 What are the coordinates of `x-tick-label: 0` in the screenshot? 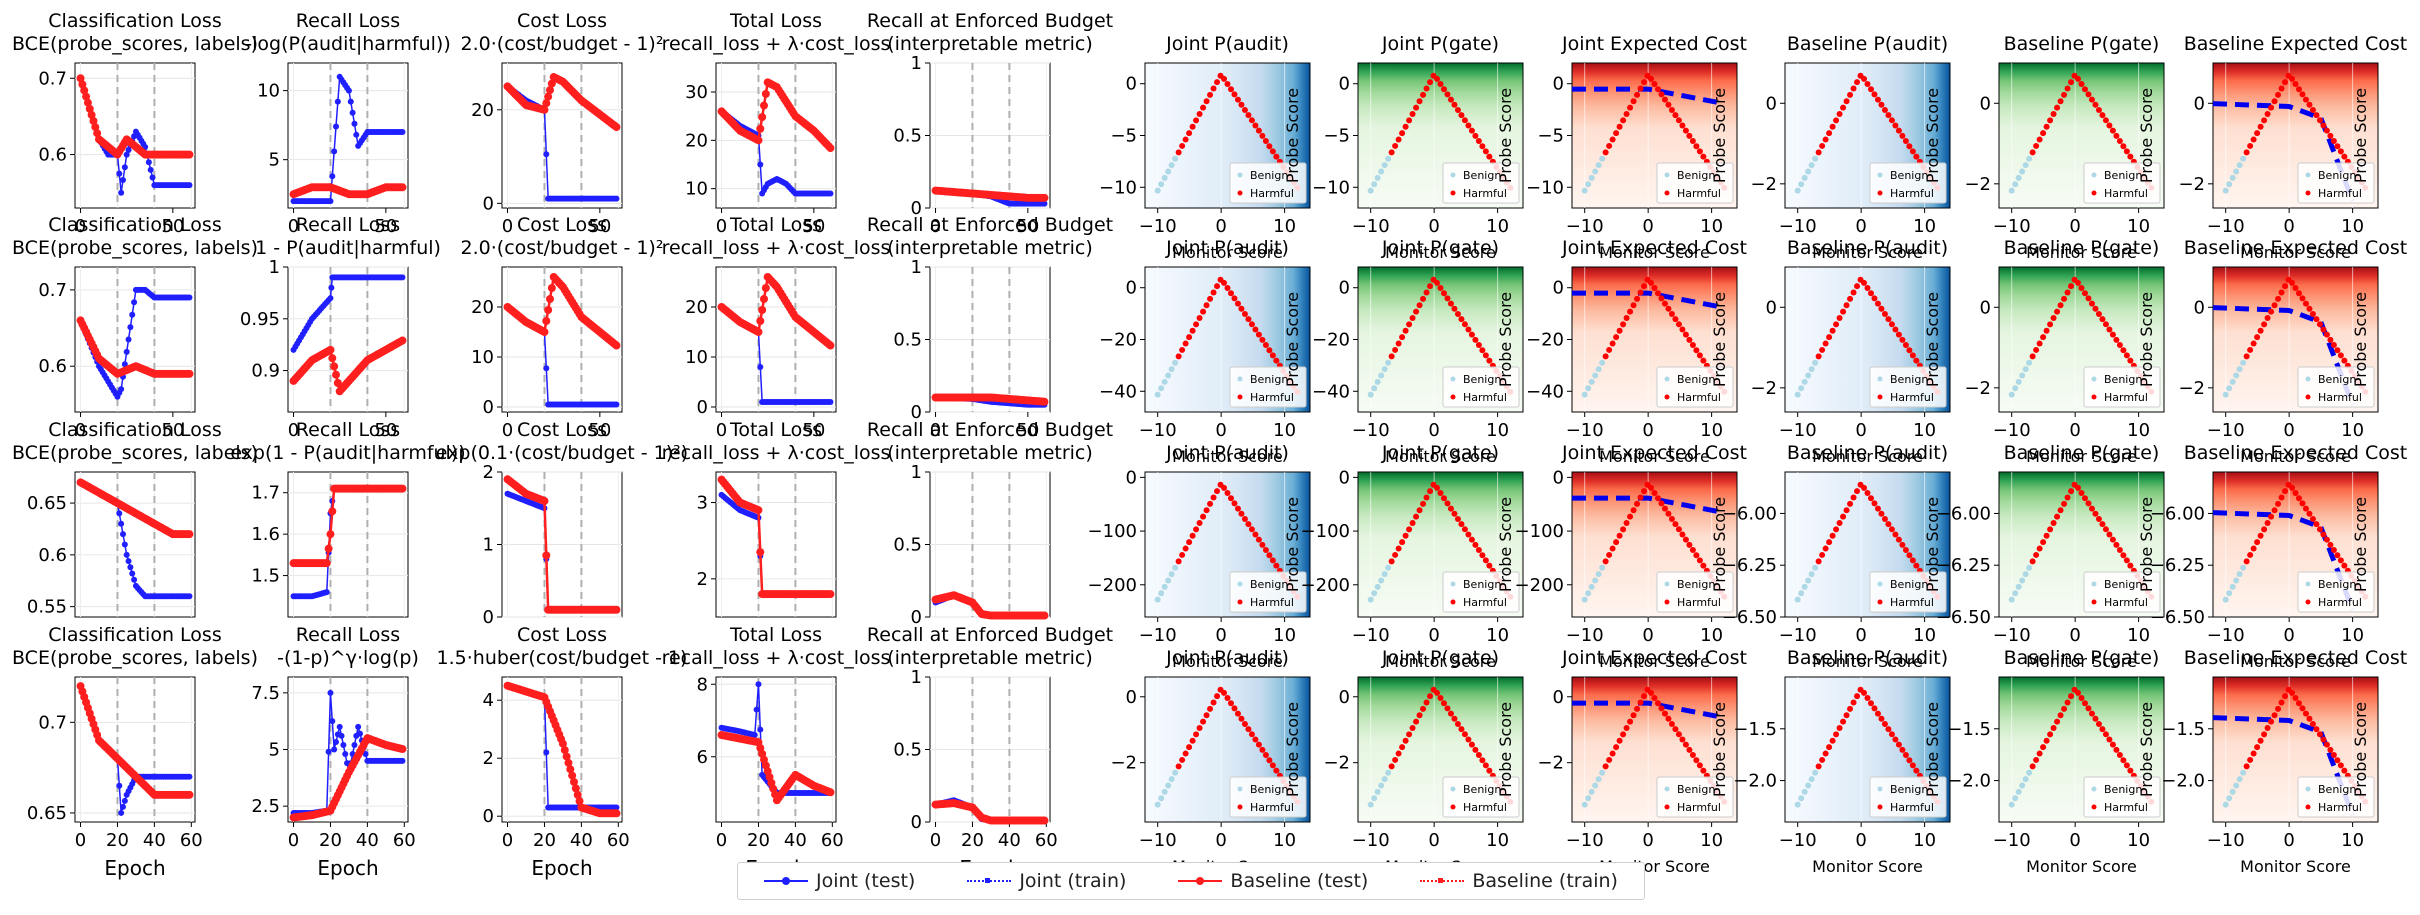 It's located at (1433, 430).